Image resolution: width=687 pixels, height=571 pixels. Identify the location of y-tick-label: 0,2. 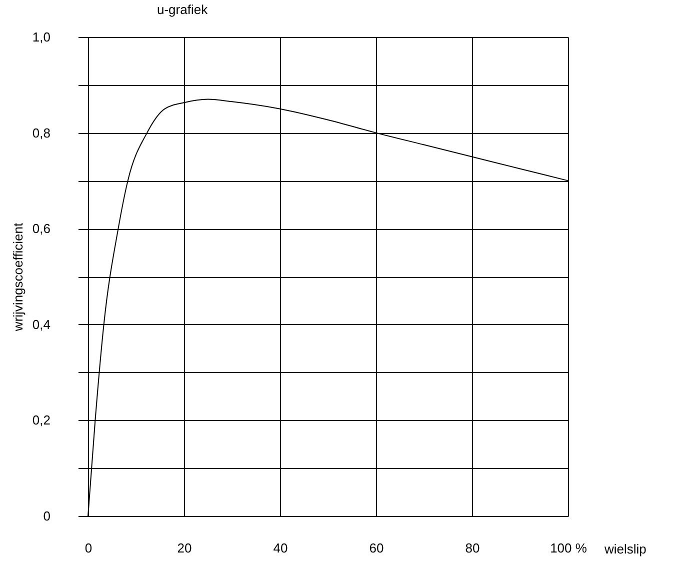
(41, 420).